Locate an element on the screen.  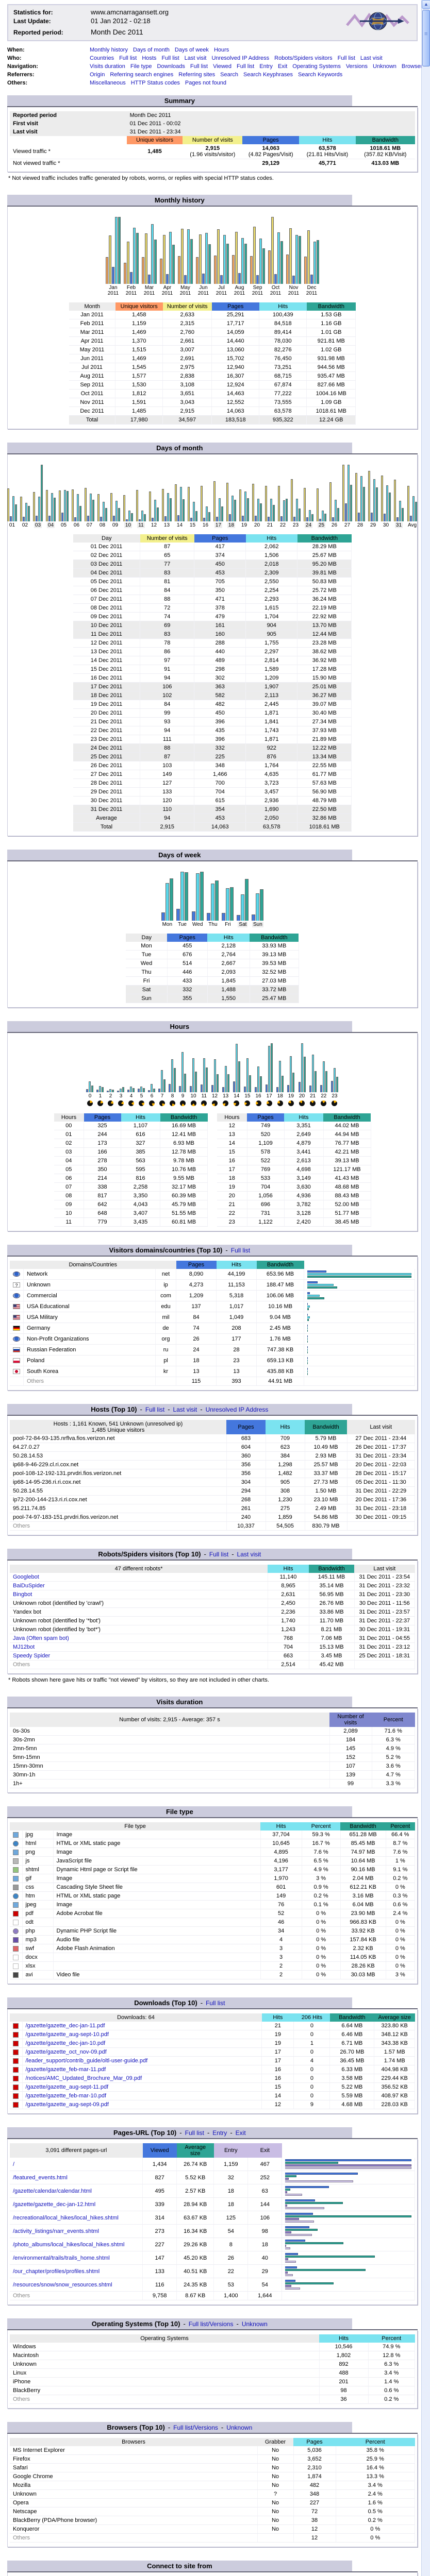
hosts-band-link: Last visit is located at coordinates (185, 1409).